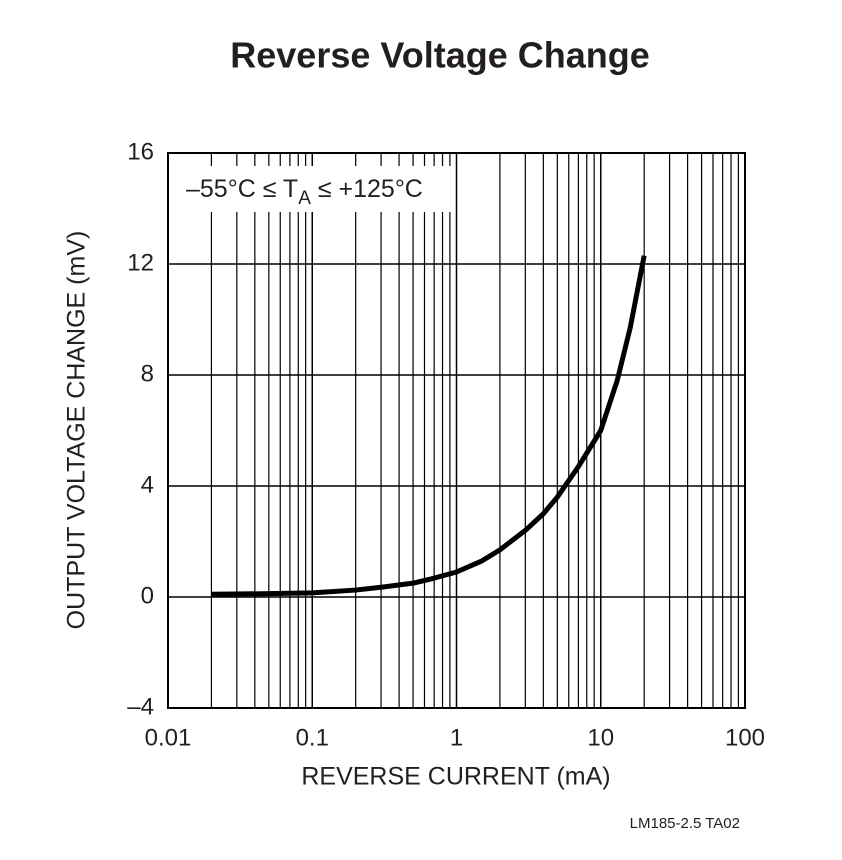 The image size is (842, 860). What do you see at coordinates (439, 55) in the screenshot?
I see `chart-title: Reverse Voltage Change` at bounding box center [439, 55].